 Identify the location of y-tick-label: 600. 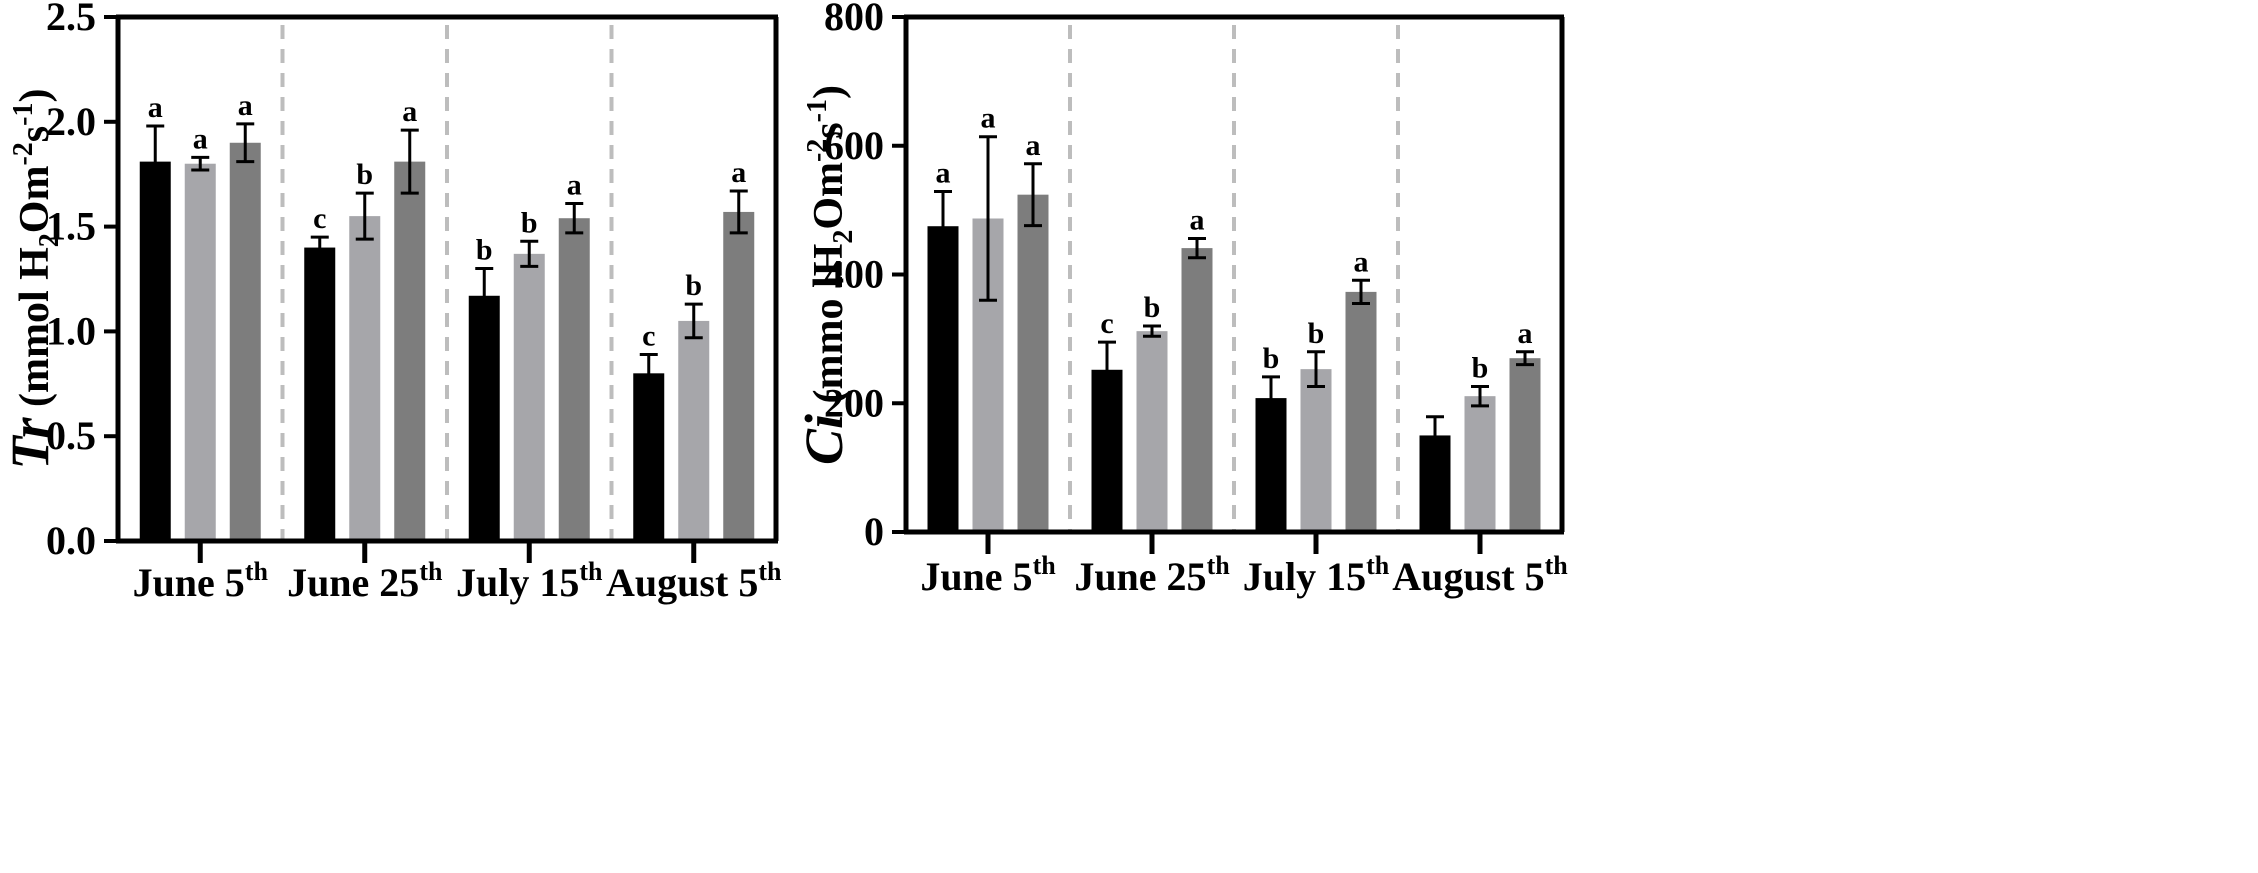
(854, 145).